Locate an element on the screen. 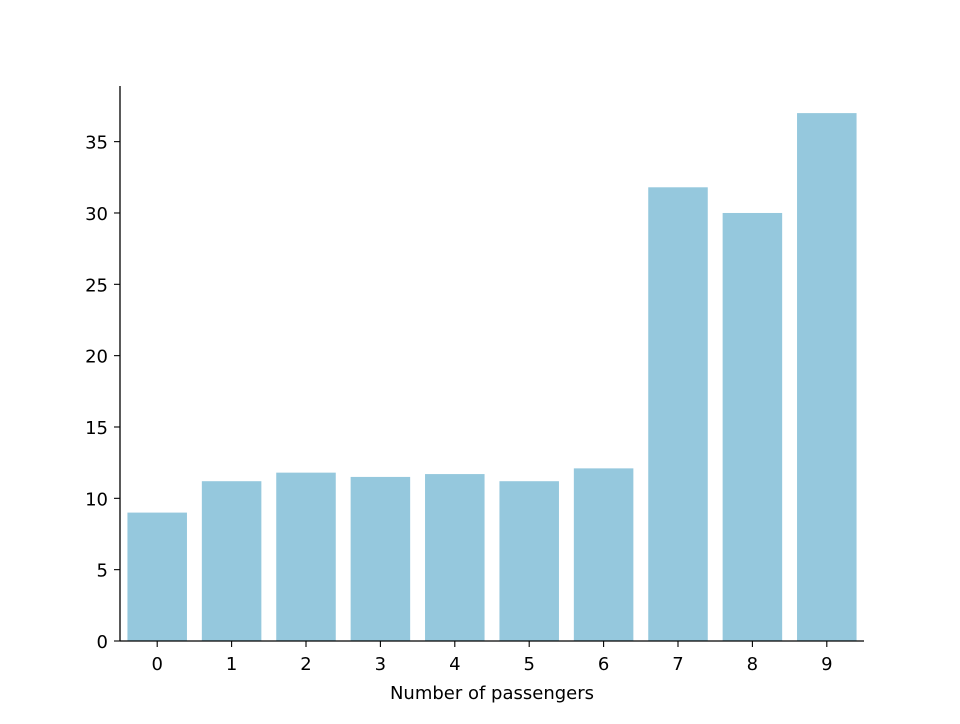  x-tick-label-8: 8 is located at coordinates (752, 664).